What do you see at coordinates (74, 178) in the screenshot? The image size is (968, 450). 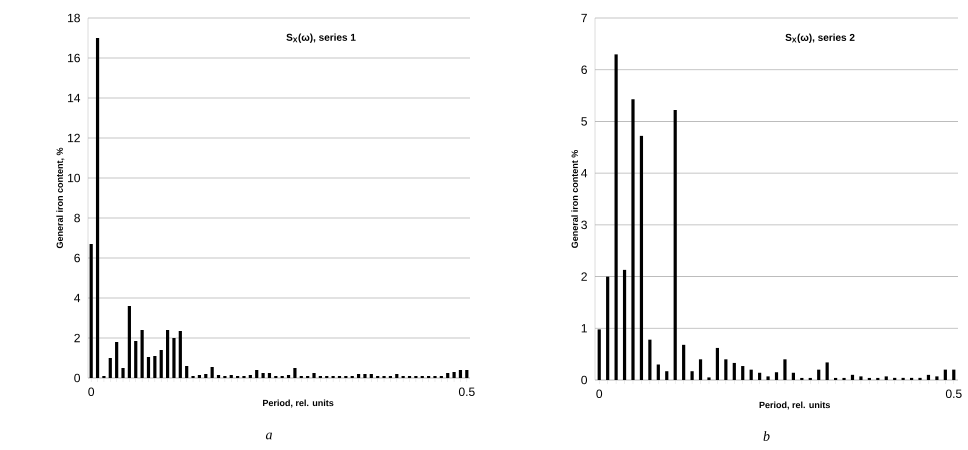 I see `y-tick-label: 10` at bounding box center [74, 178].